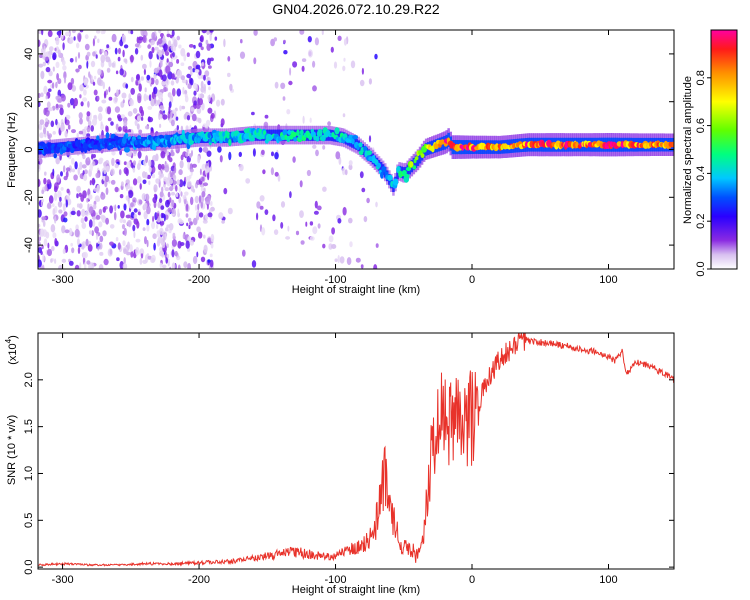  I want to click on snr-y-label: SNR (10 * v/v), so click(12, 450).